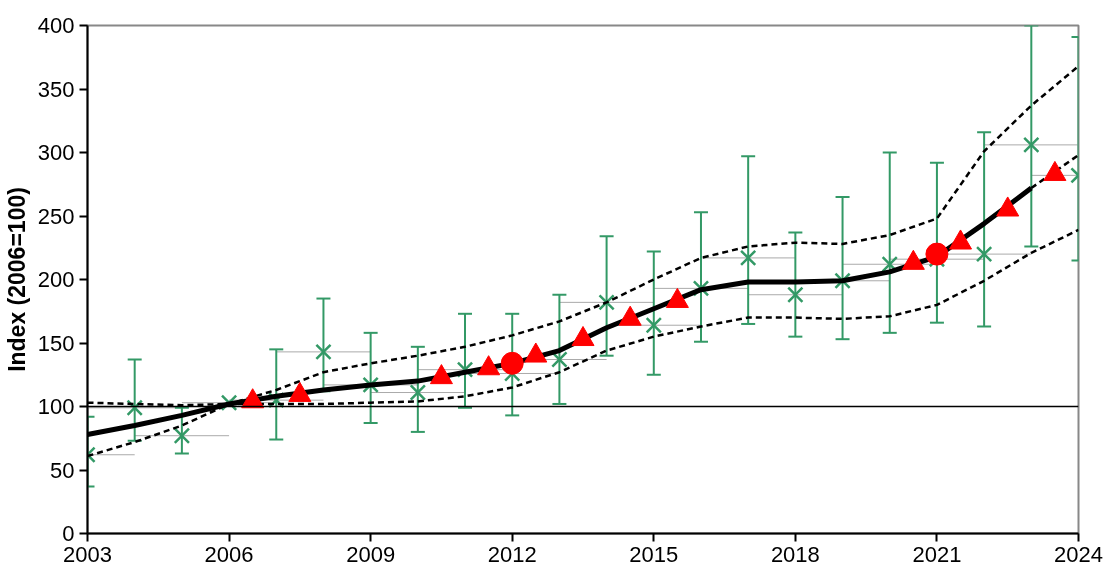 The width and height of the screenshot is (1113, 564). Describe the element at coordinates (16, 279) in the screenshot. I see `y-axis-title: Index (2006=100)` at that location.